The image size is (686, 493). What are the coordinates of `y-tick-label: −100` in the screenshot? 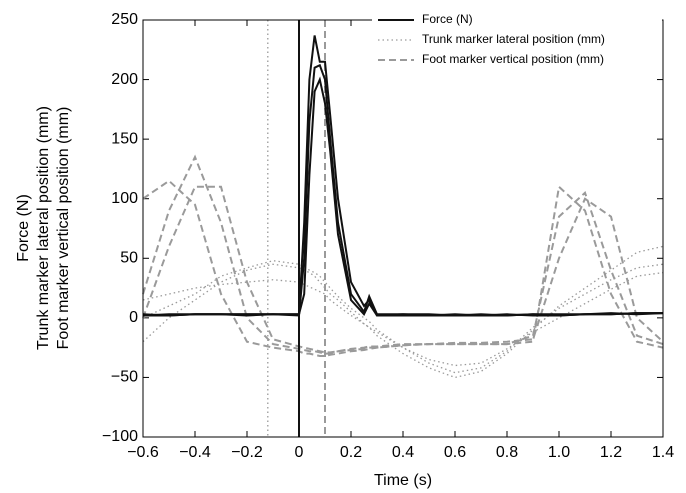 It's located at (120, 436).